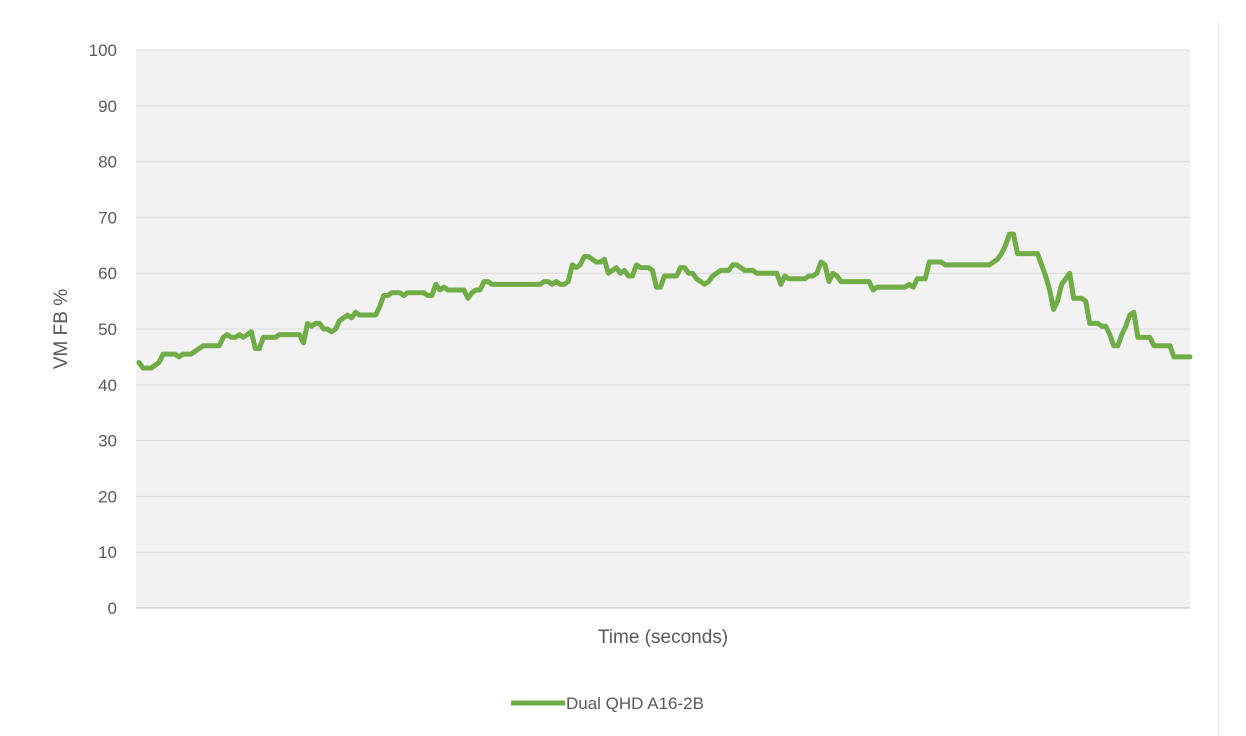 The image size is (1246, 736). What do you see at coordinates (103, 50) in the screenshot?
I see `y-tick-label-100: 100` at bounding box center [103, 50].